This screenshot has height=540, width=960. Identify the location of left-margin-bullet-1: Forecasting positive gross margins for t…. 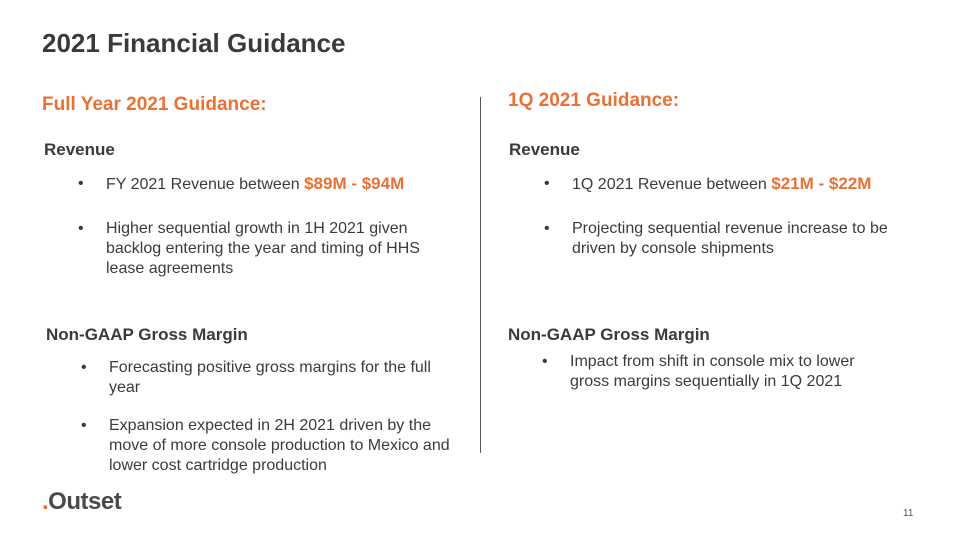
(265, 378).